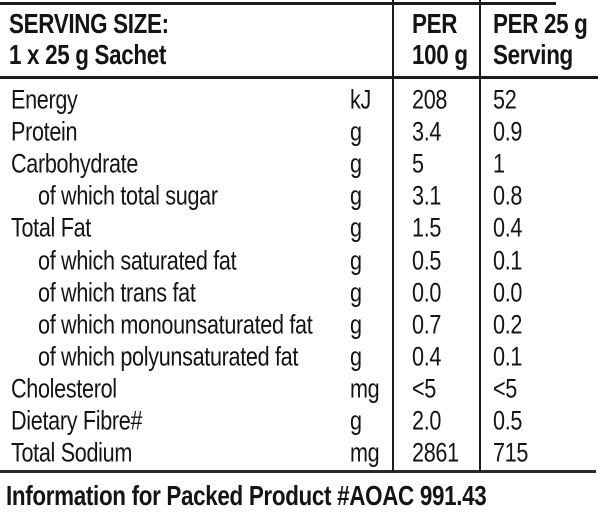  Describe the element at coordinates (117, 292) in the screenshot. I see `row-label: of which trans fat` at that location.